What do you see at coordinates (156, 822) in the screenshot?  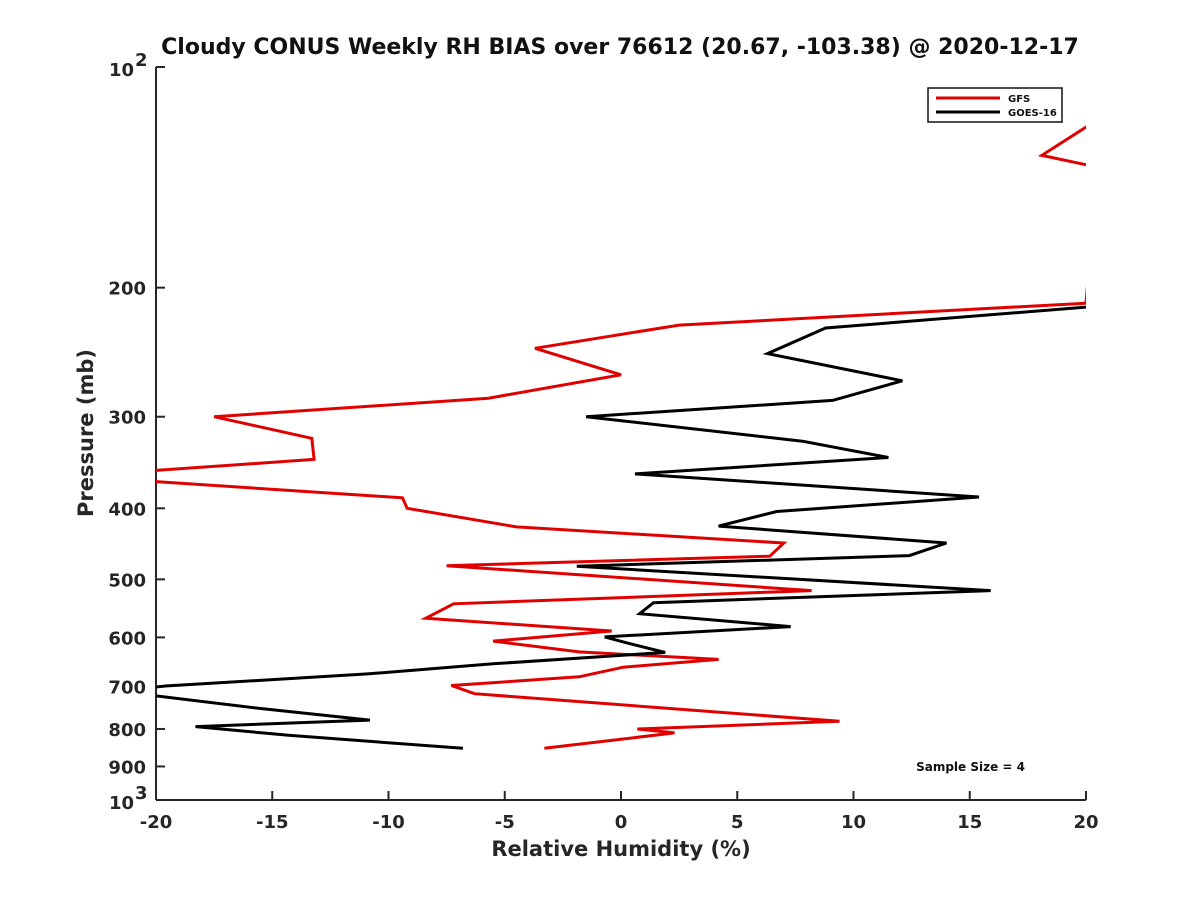 I see `x-tick-label: -20` at bounding box center [156, 822].